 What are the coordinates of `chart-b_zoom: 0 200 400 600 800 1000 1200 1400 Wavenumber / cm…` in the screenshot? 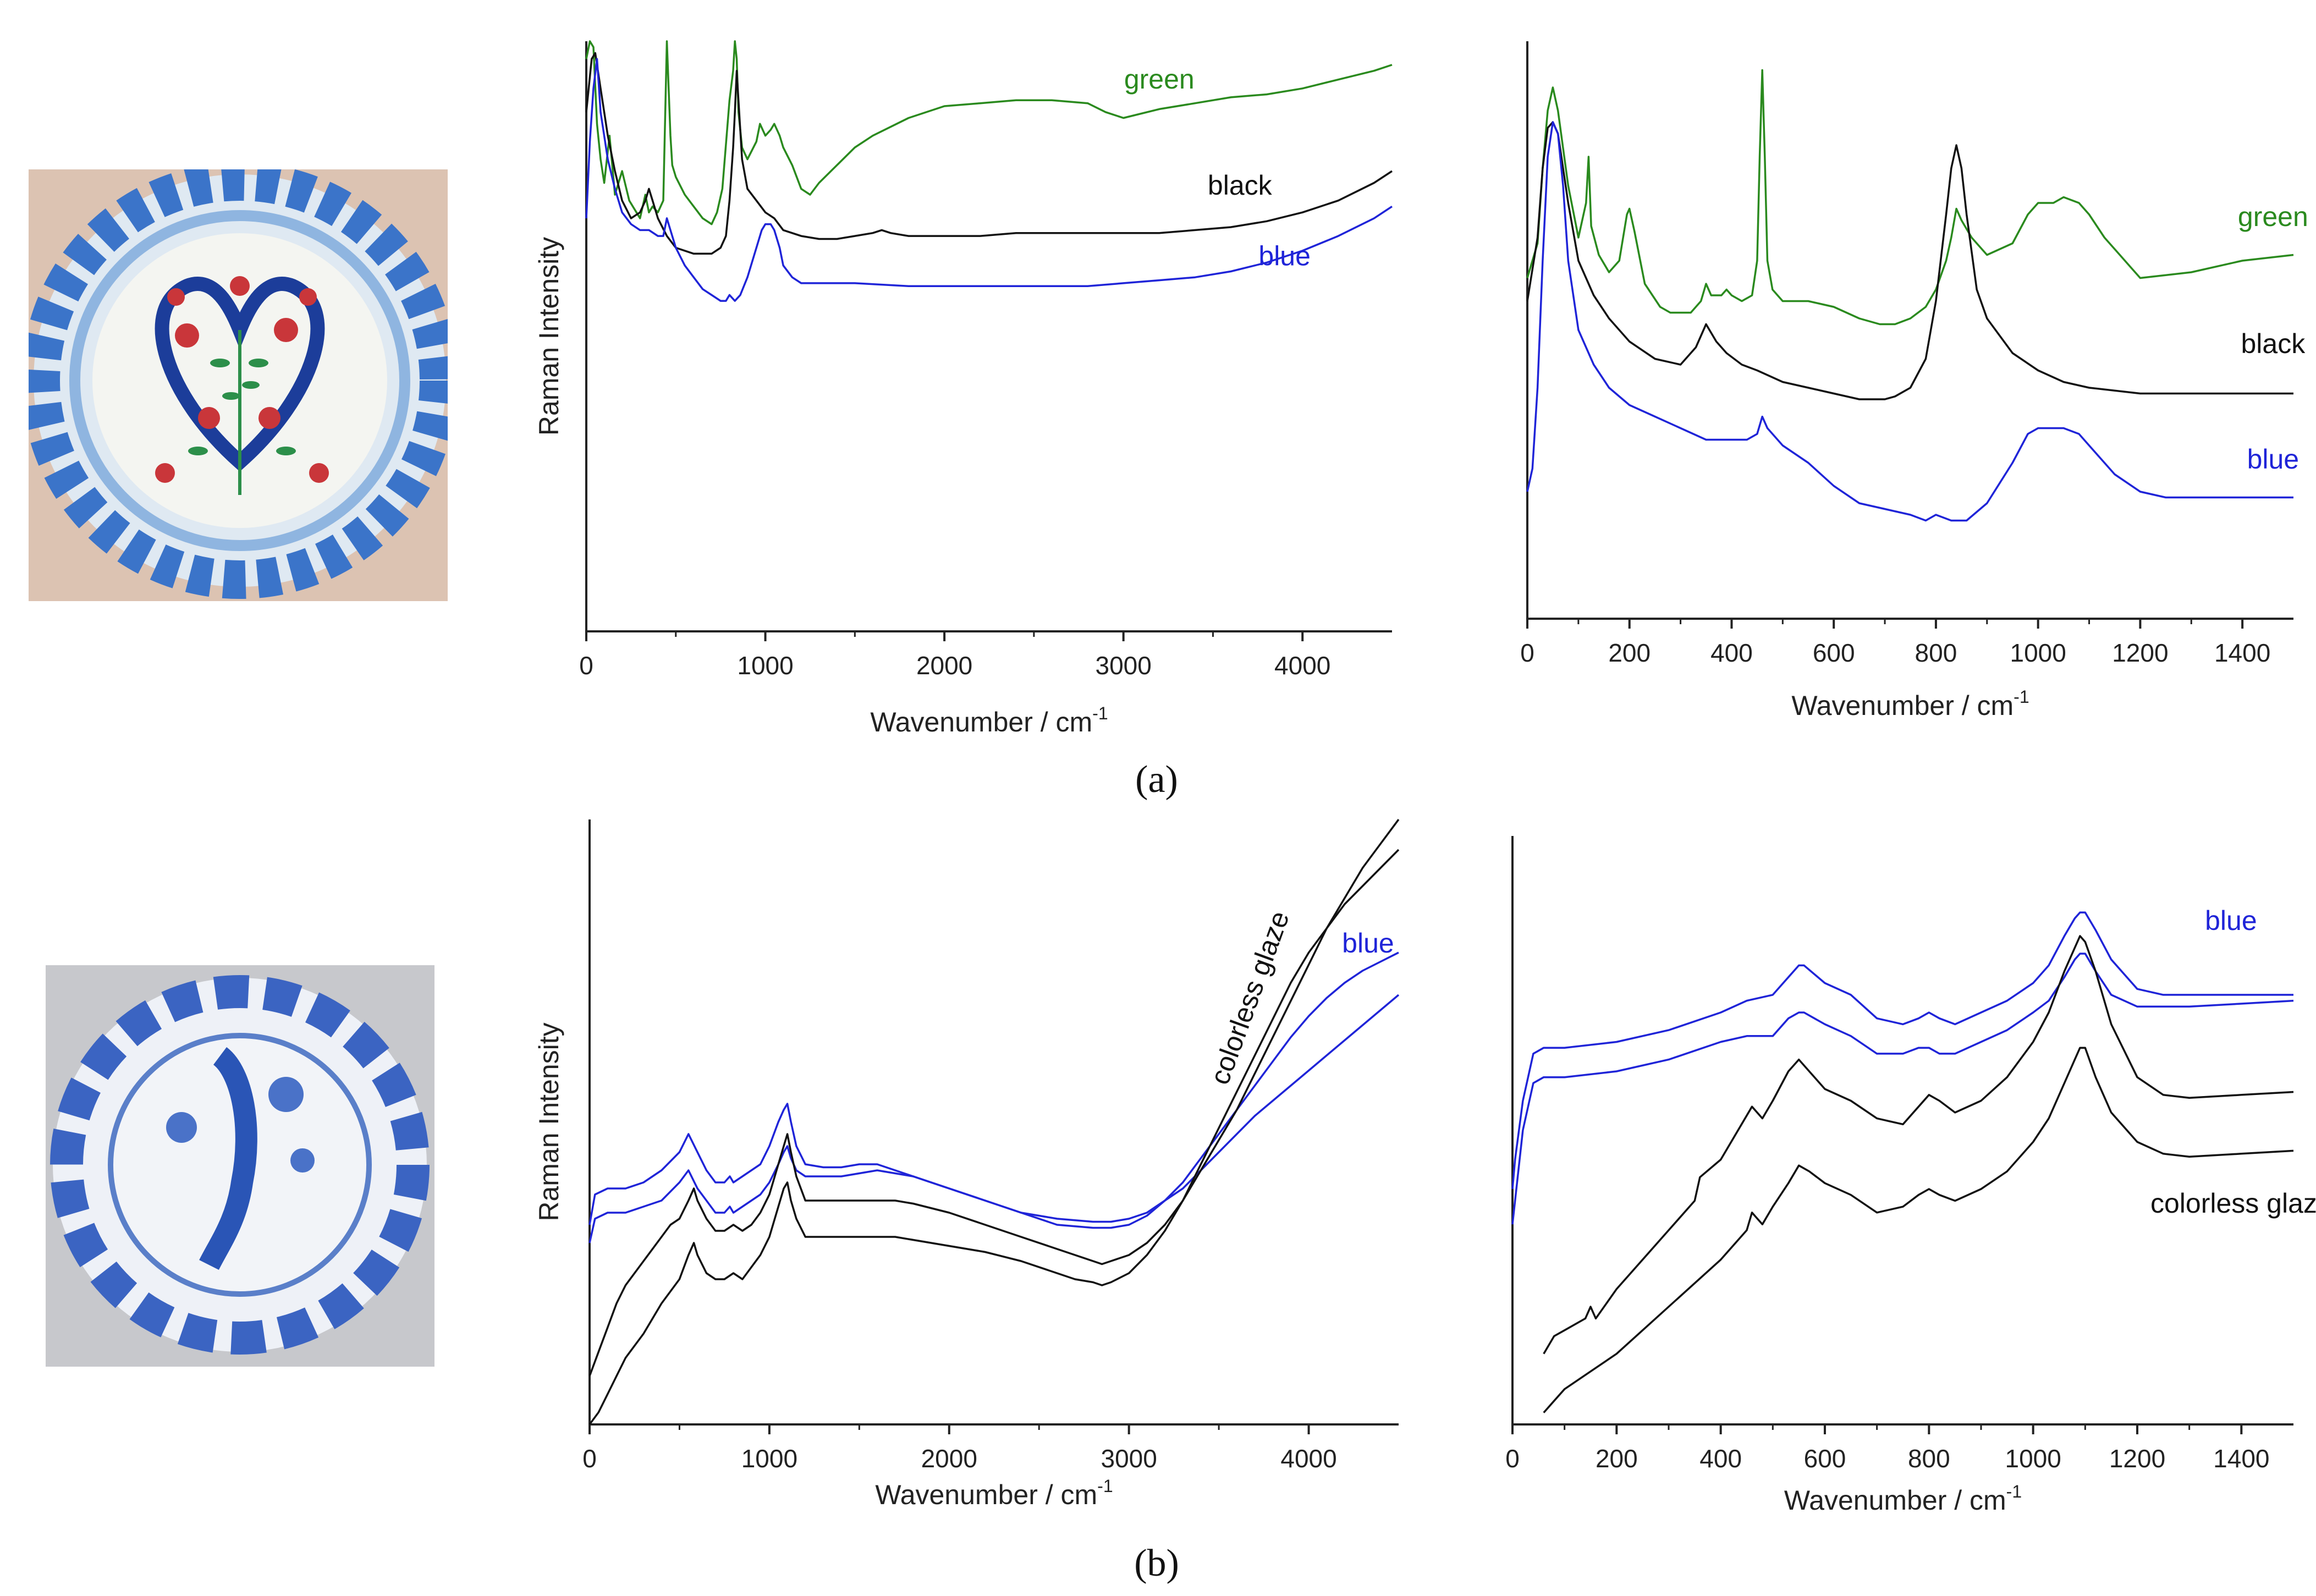 It's located at (1910, 1176).